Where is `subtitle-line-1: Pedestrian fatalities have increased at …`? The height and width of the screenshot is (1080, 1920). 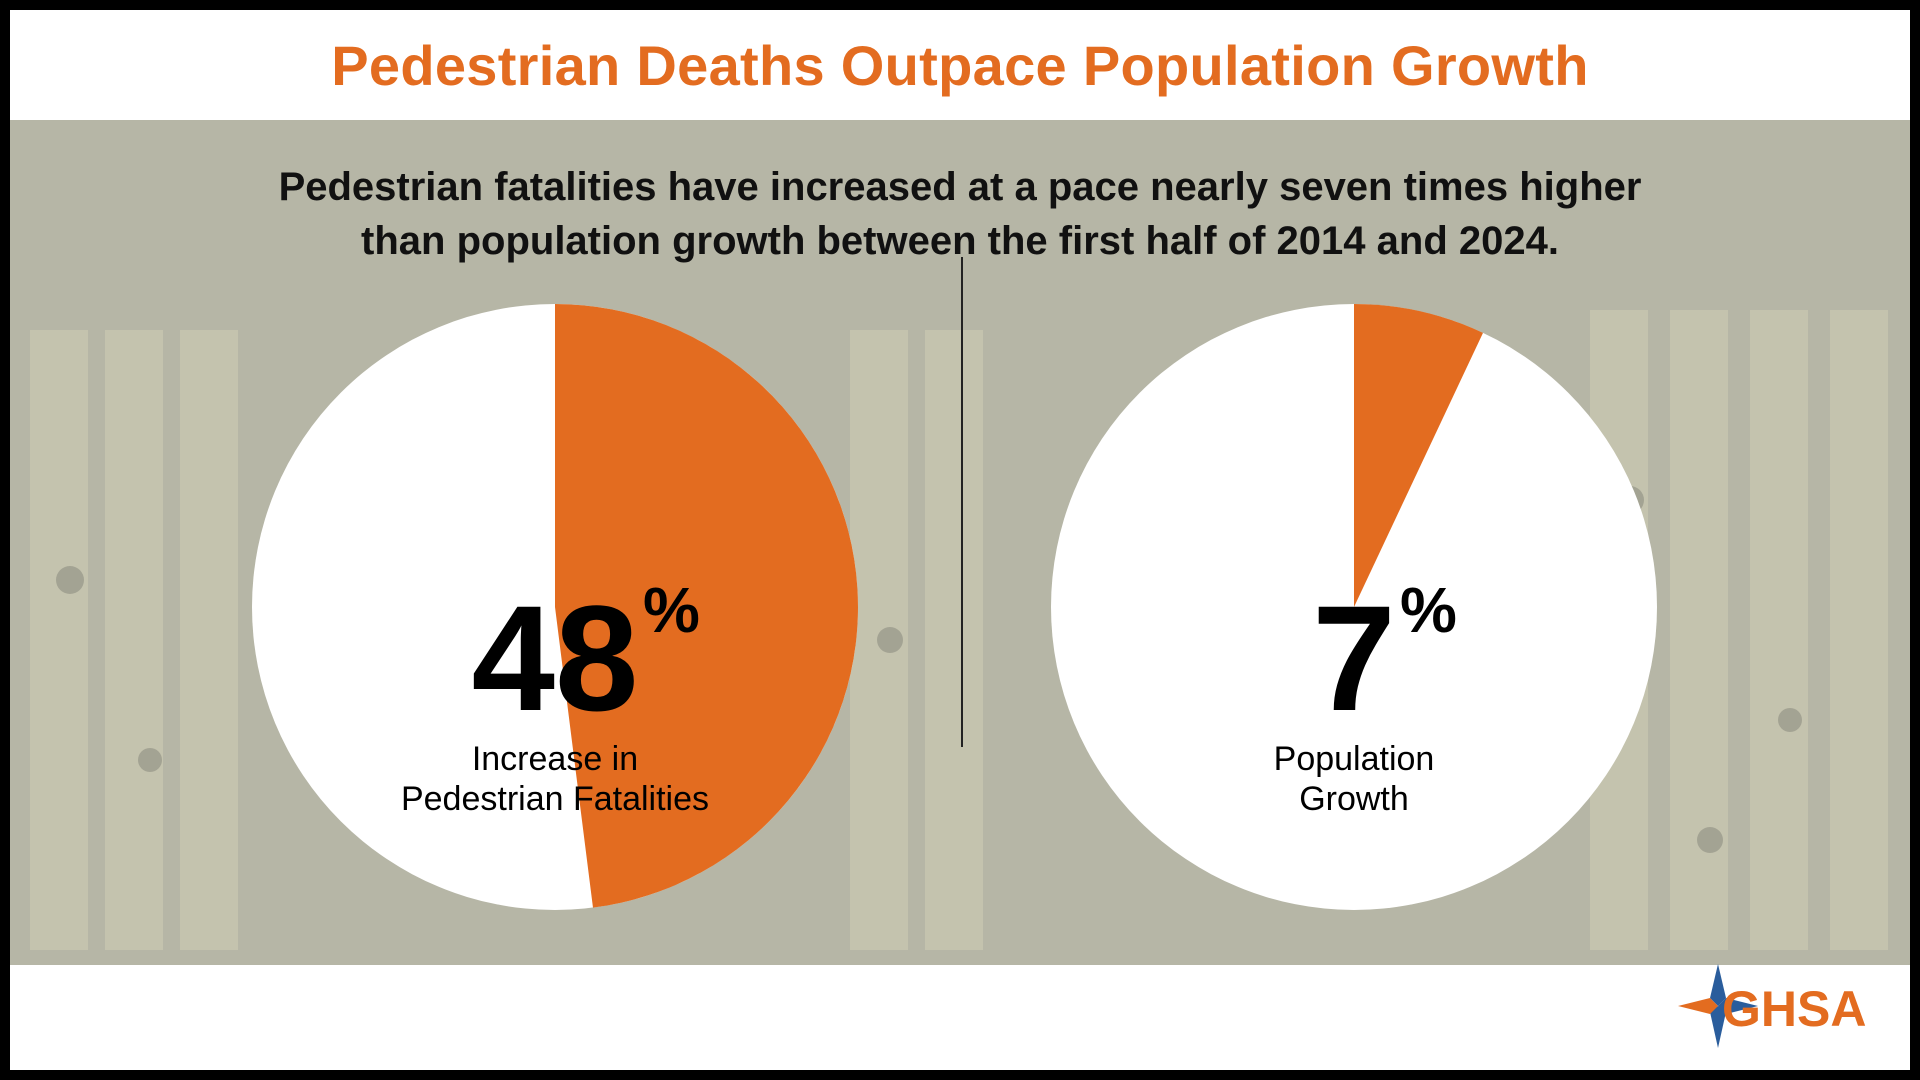 subtitle-line-1: Pedestrian fatalities have increased at … is located at coordinates (960, 187).